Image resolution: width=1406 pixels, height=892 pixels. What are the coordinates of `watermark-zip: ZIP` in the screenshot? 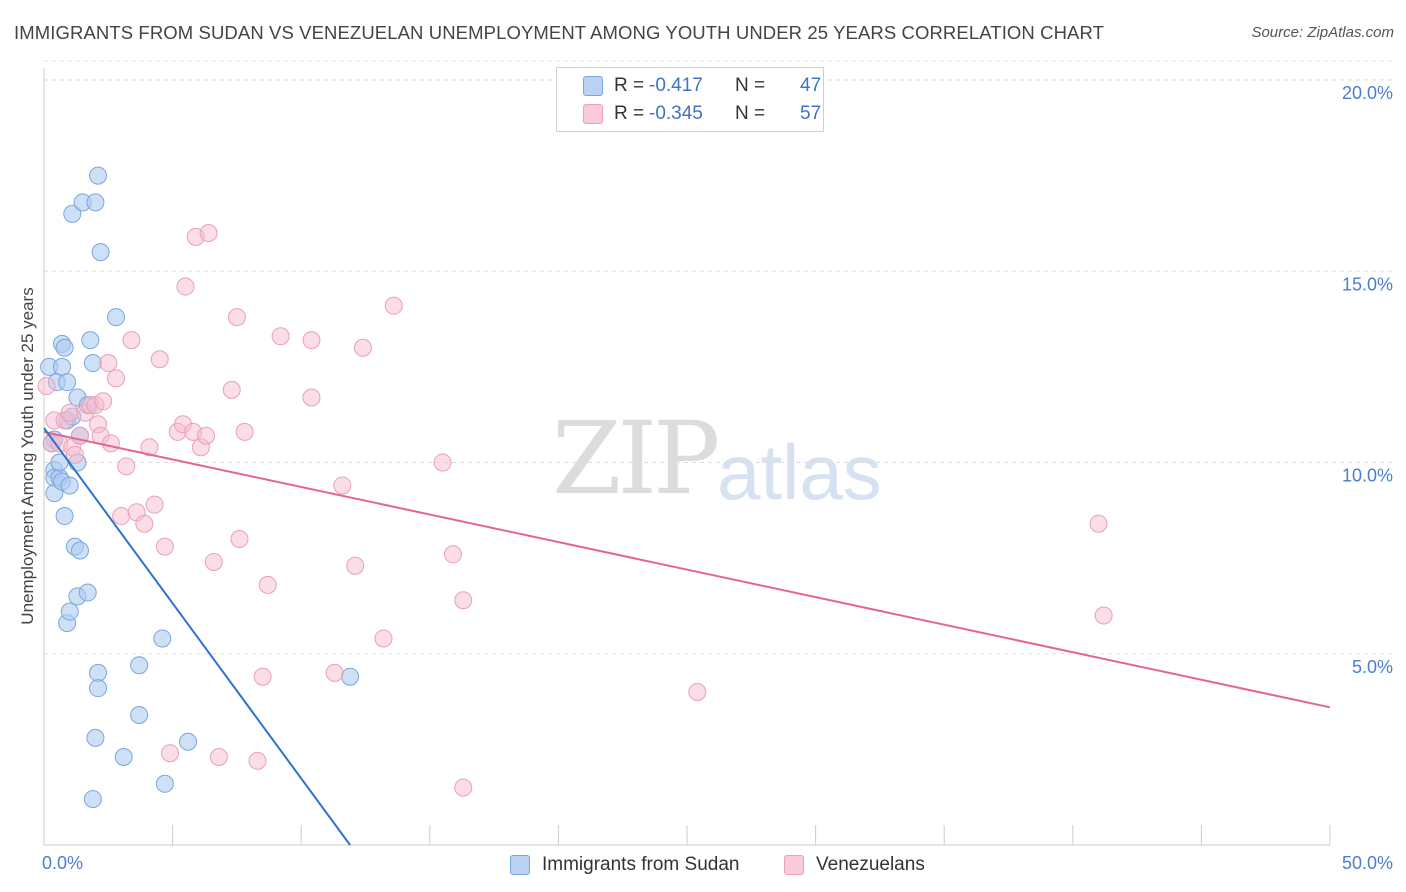 It's located at (636, 458).